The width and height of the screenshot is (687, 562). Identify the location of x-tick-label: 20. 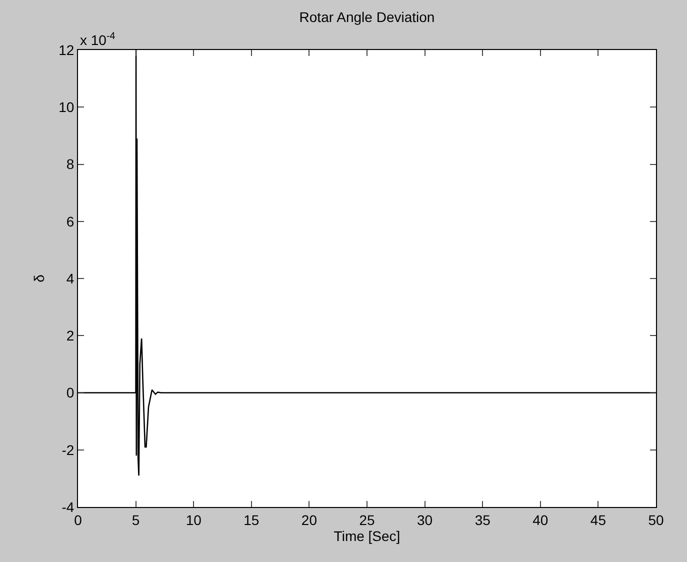
(309, 520).